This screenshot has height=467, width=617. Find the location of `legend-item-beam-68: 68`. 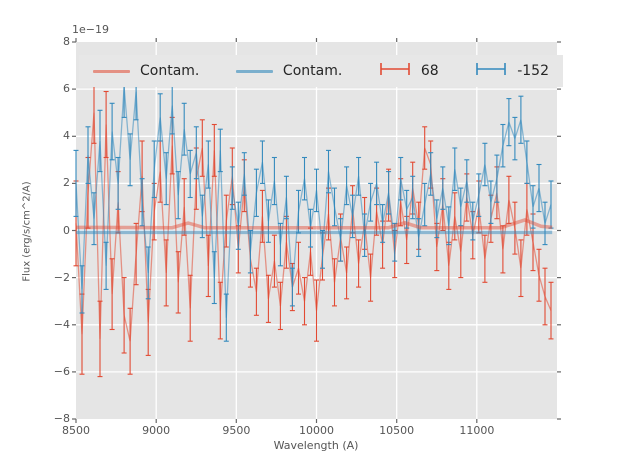

legend-item-beam-68: 68 is located at coordinates (409, 71).